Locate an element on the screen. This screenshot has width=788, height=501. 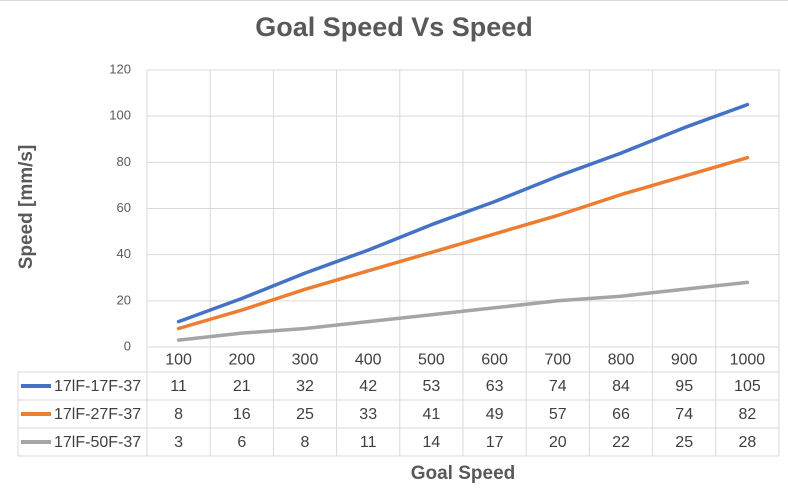
data-label: 3 is located at coordinates (178, 442).